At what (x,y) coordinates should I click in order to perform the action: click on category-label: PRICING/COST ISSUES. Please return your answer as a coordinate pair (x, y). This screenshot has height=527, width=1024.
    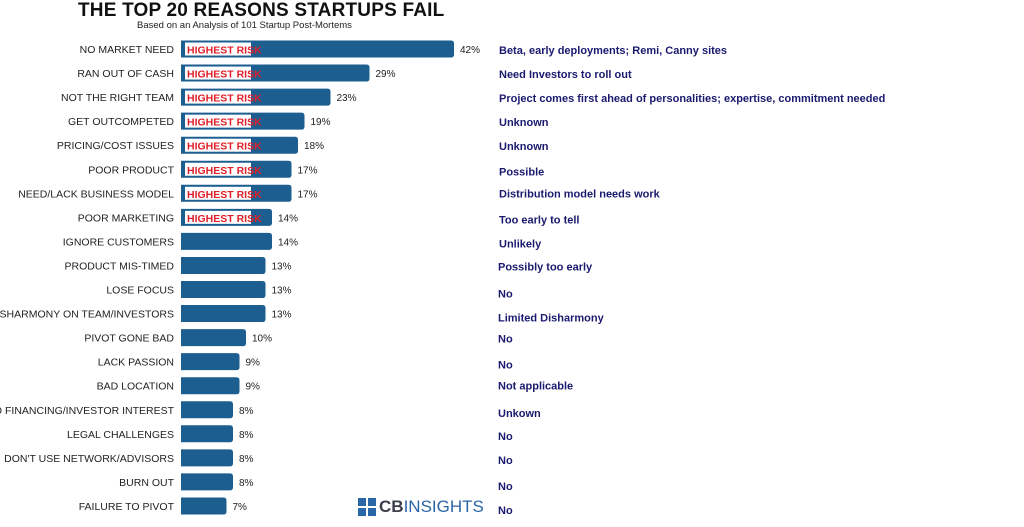
    Looking at the image, I should click on (115, 146).